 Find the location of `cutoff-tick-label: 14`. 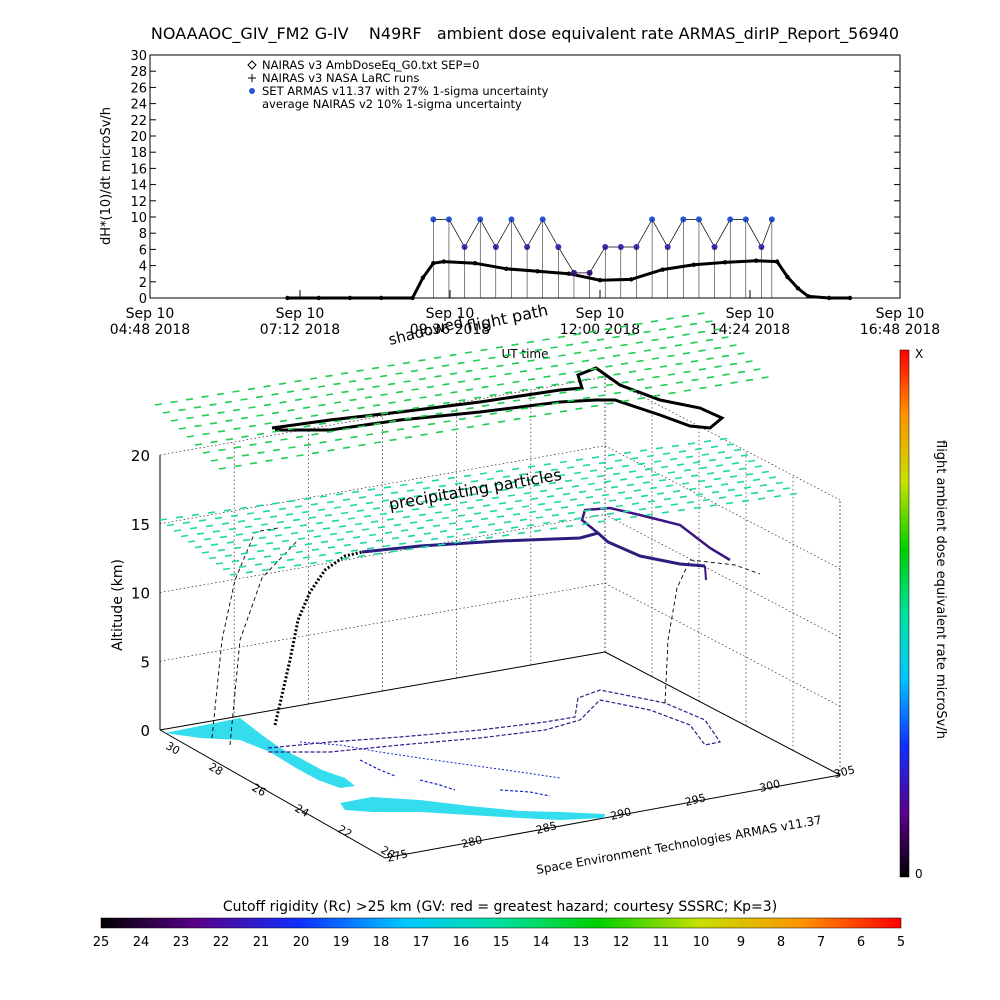

cutoff-tick-label: 14 is located at coordinates (541, 942).